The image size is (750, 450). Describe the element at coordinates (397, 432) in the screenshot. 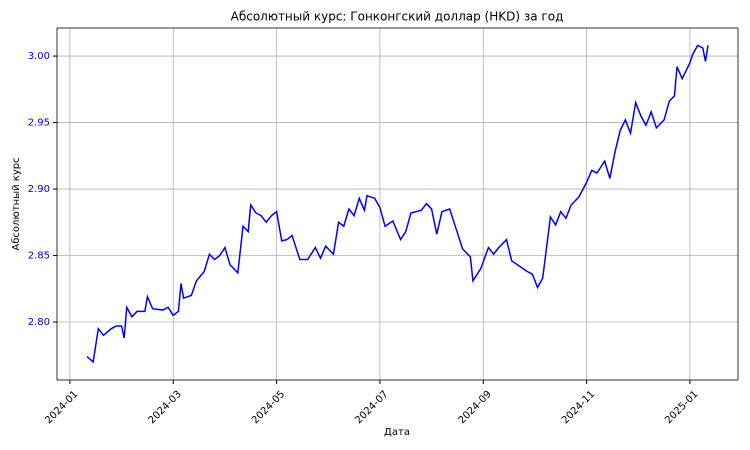

I see `x-axis-label: Дата` at that location.